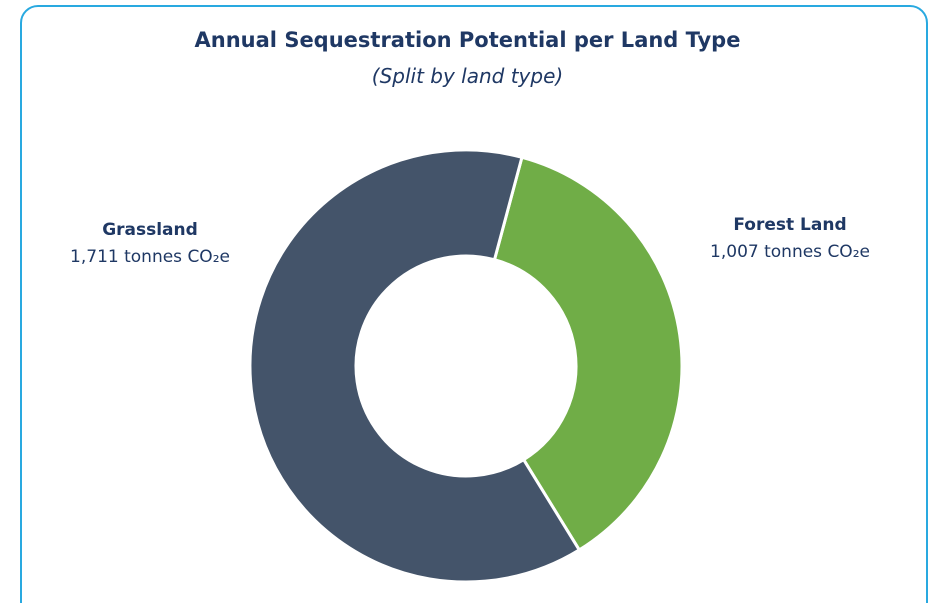 The width and height of the screenshot is (935, 603). I want to click on value-label: 1,711 tonnes CO₂e, so click(150, 257).